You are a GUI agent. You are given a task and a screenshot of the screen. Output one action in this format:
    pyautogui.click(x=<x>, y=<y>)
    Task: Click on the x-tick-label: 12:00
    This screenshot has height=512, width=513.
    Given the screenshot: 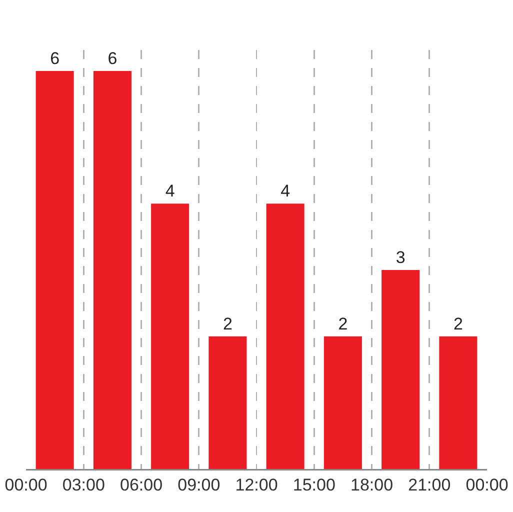 What is the action you would take?
    pyautogui.click(x=256, y=485)
    